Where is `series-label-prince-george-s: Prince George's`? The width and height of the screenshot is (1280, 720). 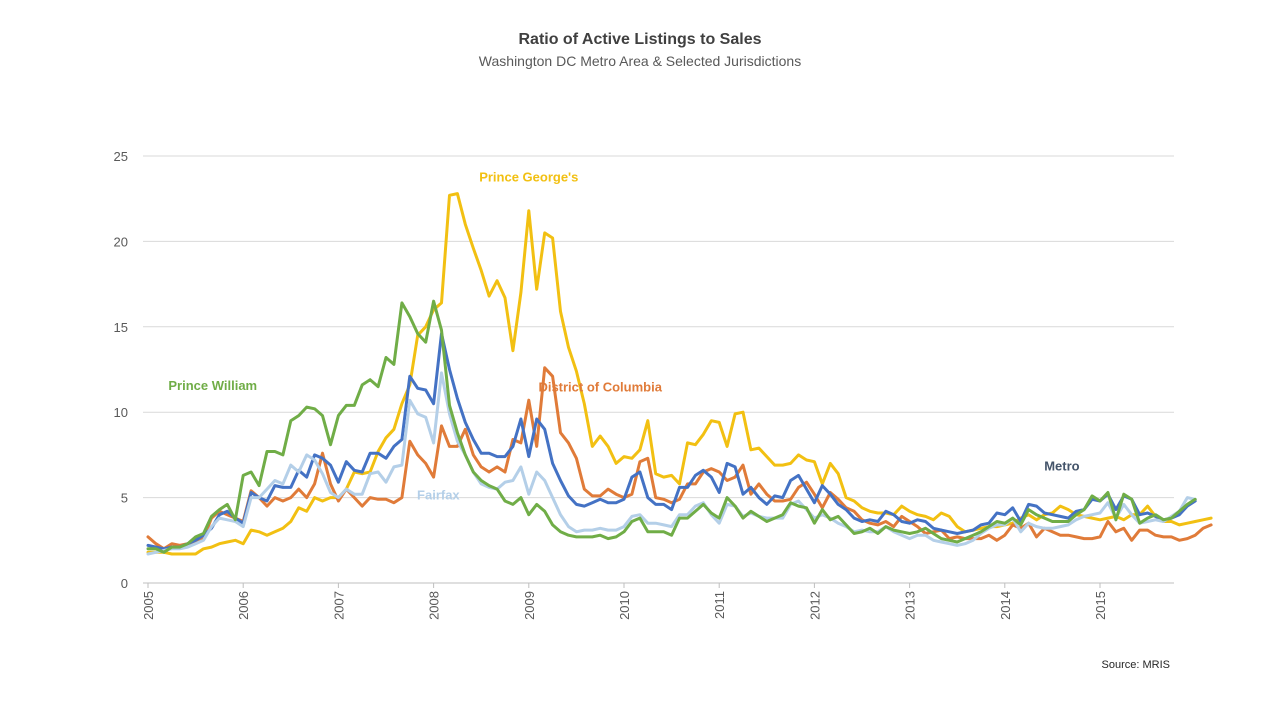
series-label-prince-george-s: Prince George's is located at coordinates (528, 177).